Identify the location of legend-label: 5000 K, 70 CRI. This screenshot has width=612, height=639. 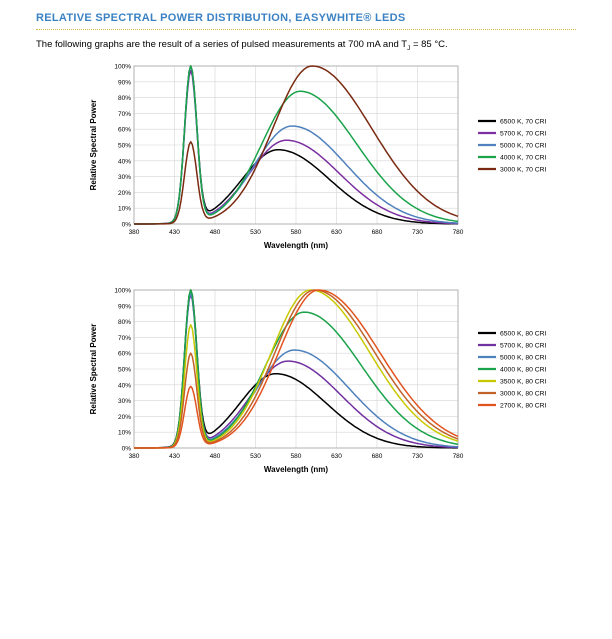
(523, 146).